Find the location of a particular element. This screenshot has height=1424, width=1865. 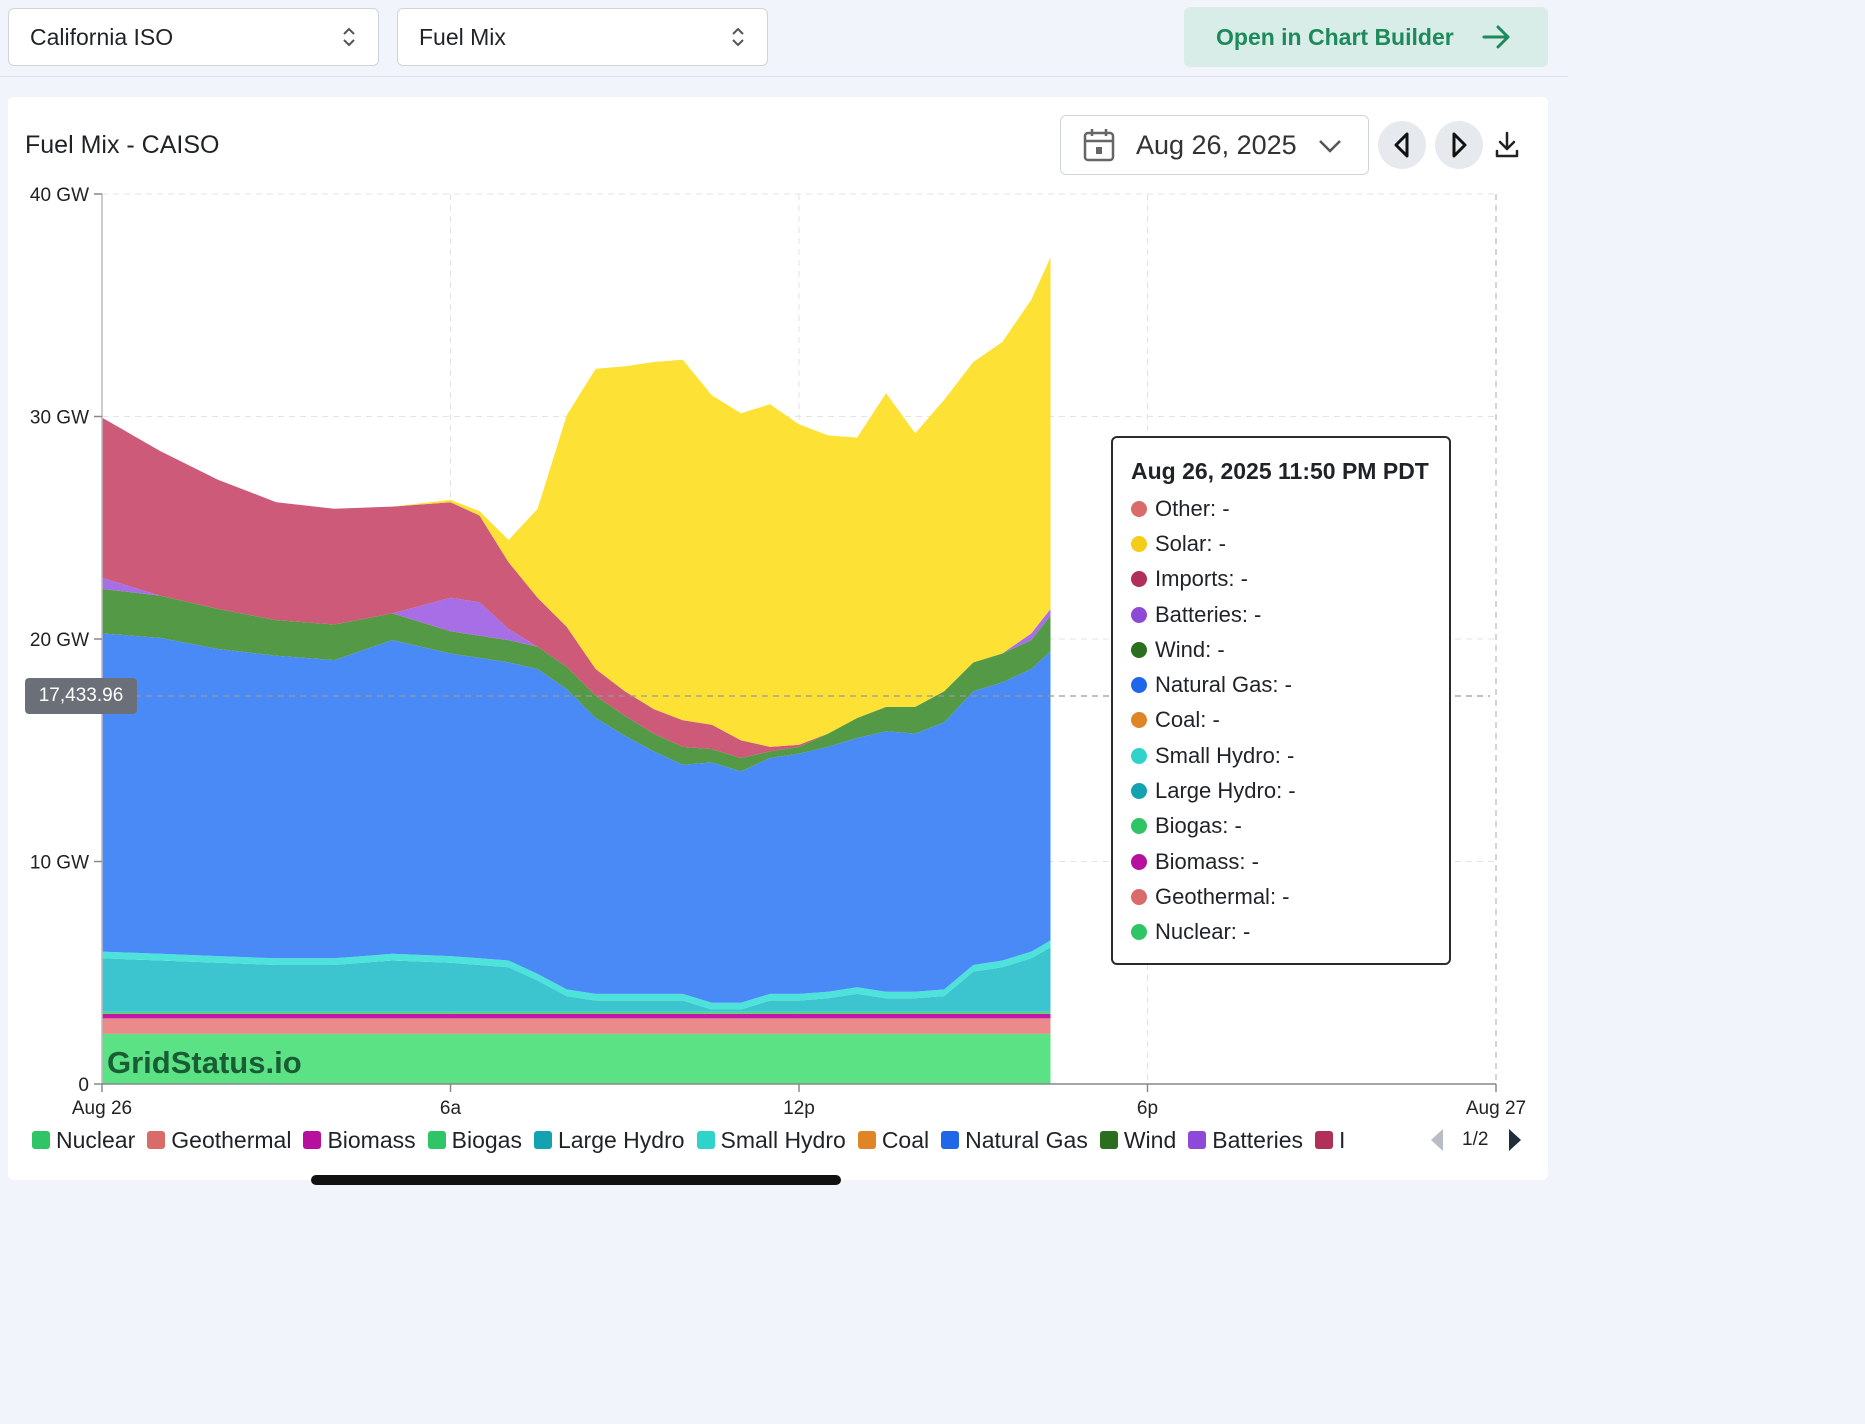

open-in-chart-builder-button: Open in Chart Builder is located at coordinates (1366, 37).